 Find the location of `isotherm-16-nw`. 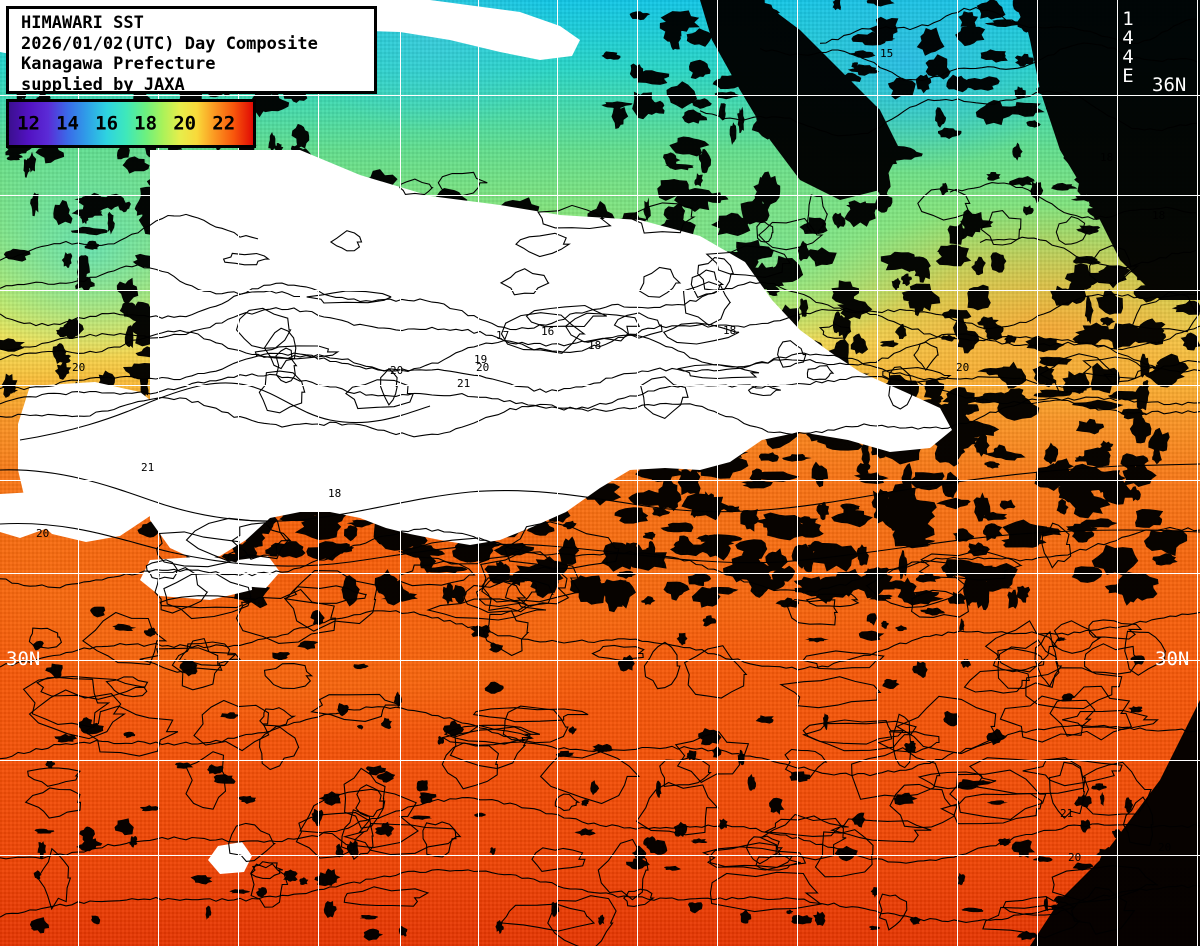

isotherm-16-nw is located at coordinates (129, 237).